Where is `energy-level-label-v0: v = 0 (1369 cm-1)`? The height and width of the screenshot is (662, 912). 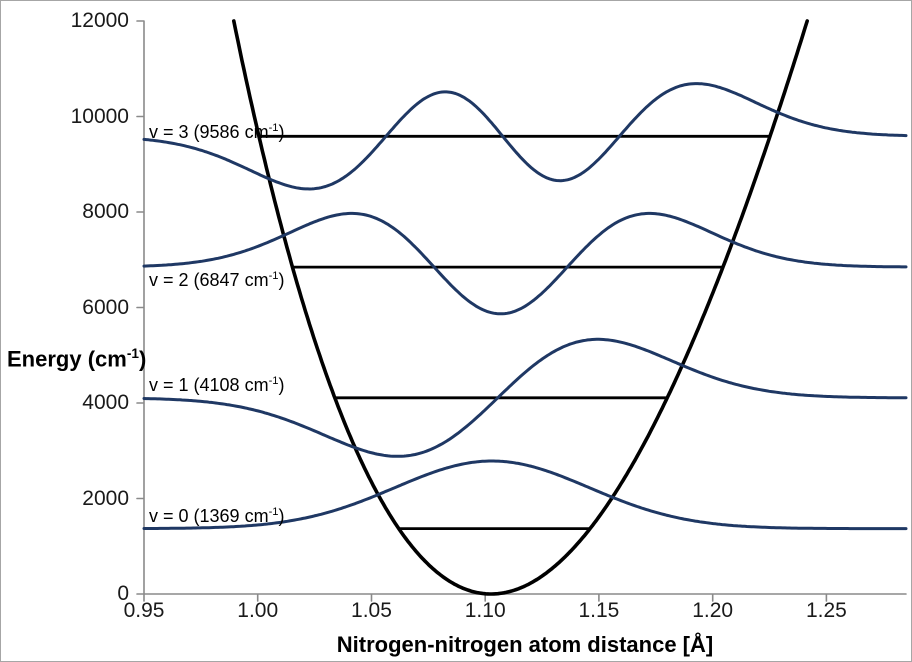
energy-level-label-v0: v = 0 (1369 cm-1) is located at coordinates (216, 516).